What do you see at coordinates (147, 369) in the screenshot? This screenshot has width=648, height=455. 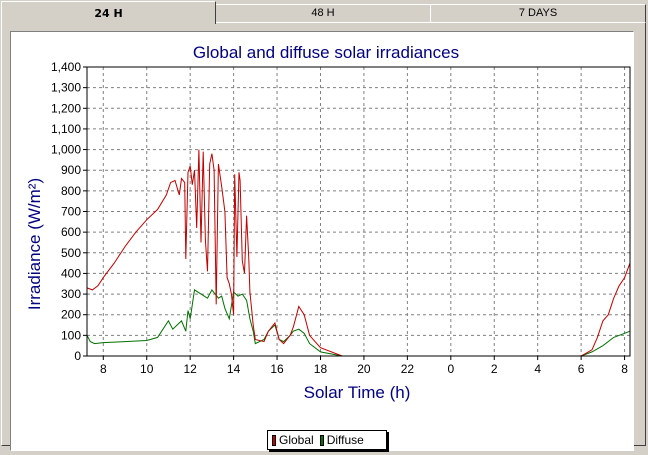 I see `x-tick-label: 10` at bounding box center [147, 369].